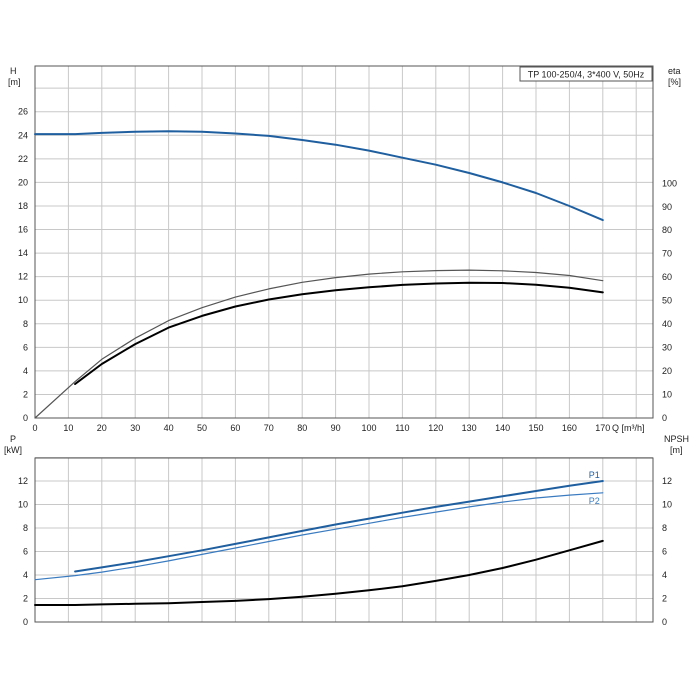  Describe the element at coordinates (667, 505) in the screenshot. I see `npsh-tick: 10` at that location.